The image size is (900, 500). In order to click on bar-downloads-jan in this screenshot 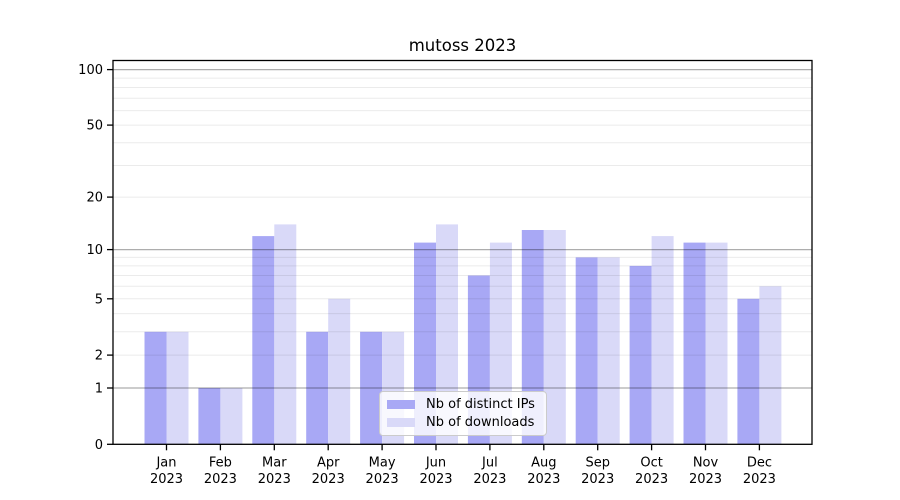, I will do `click(177, 388)`.